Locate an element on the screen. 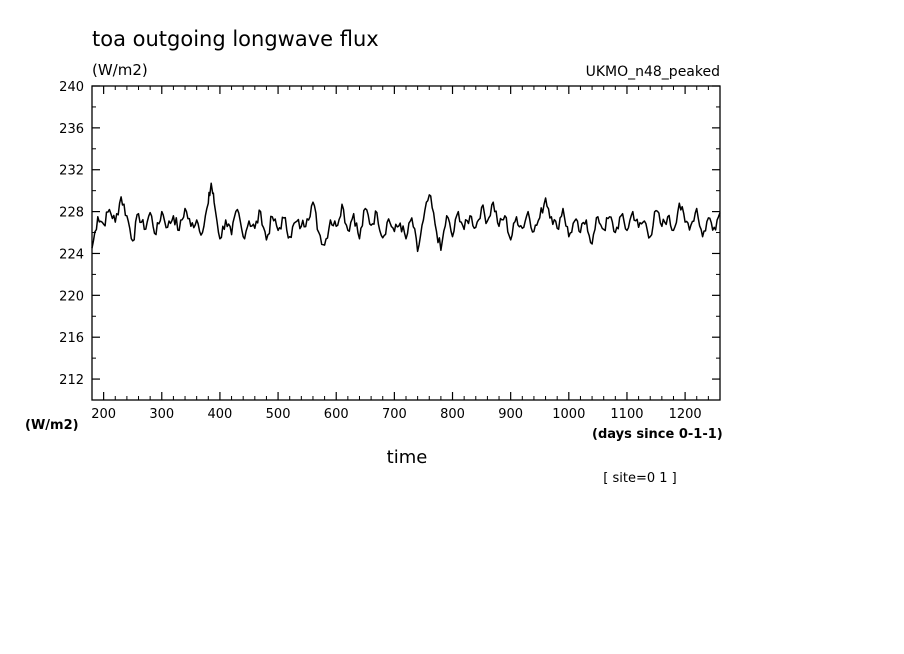 This screenshot has height=654, width=904. x-axis-label: time is located at coordinates (407, 457).